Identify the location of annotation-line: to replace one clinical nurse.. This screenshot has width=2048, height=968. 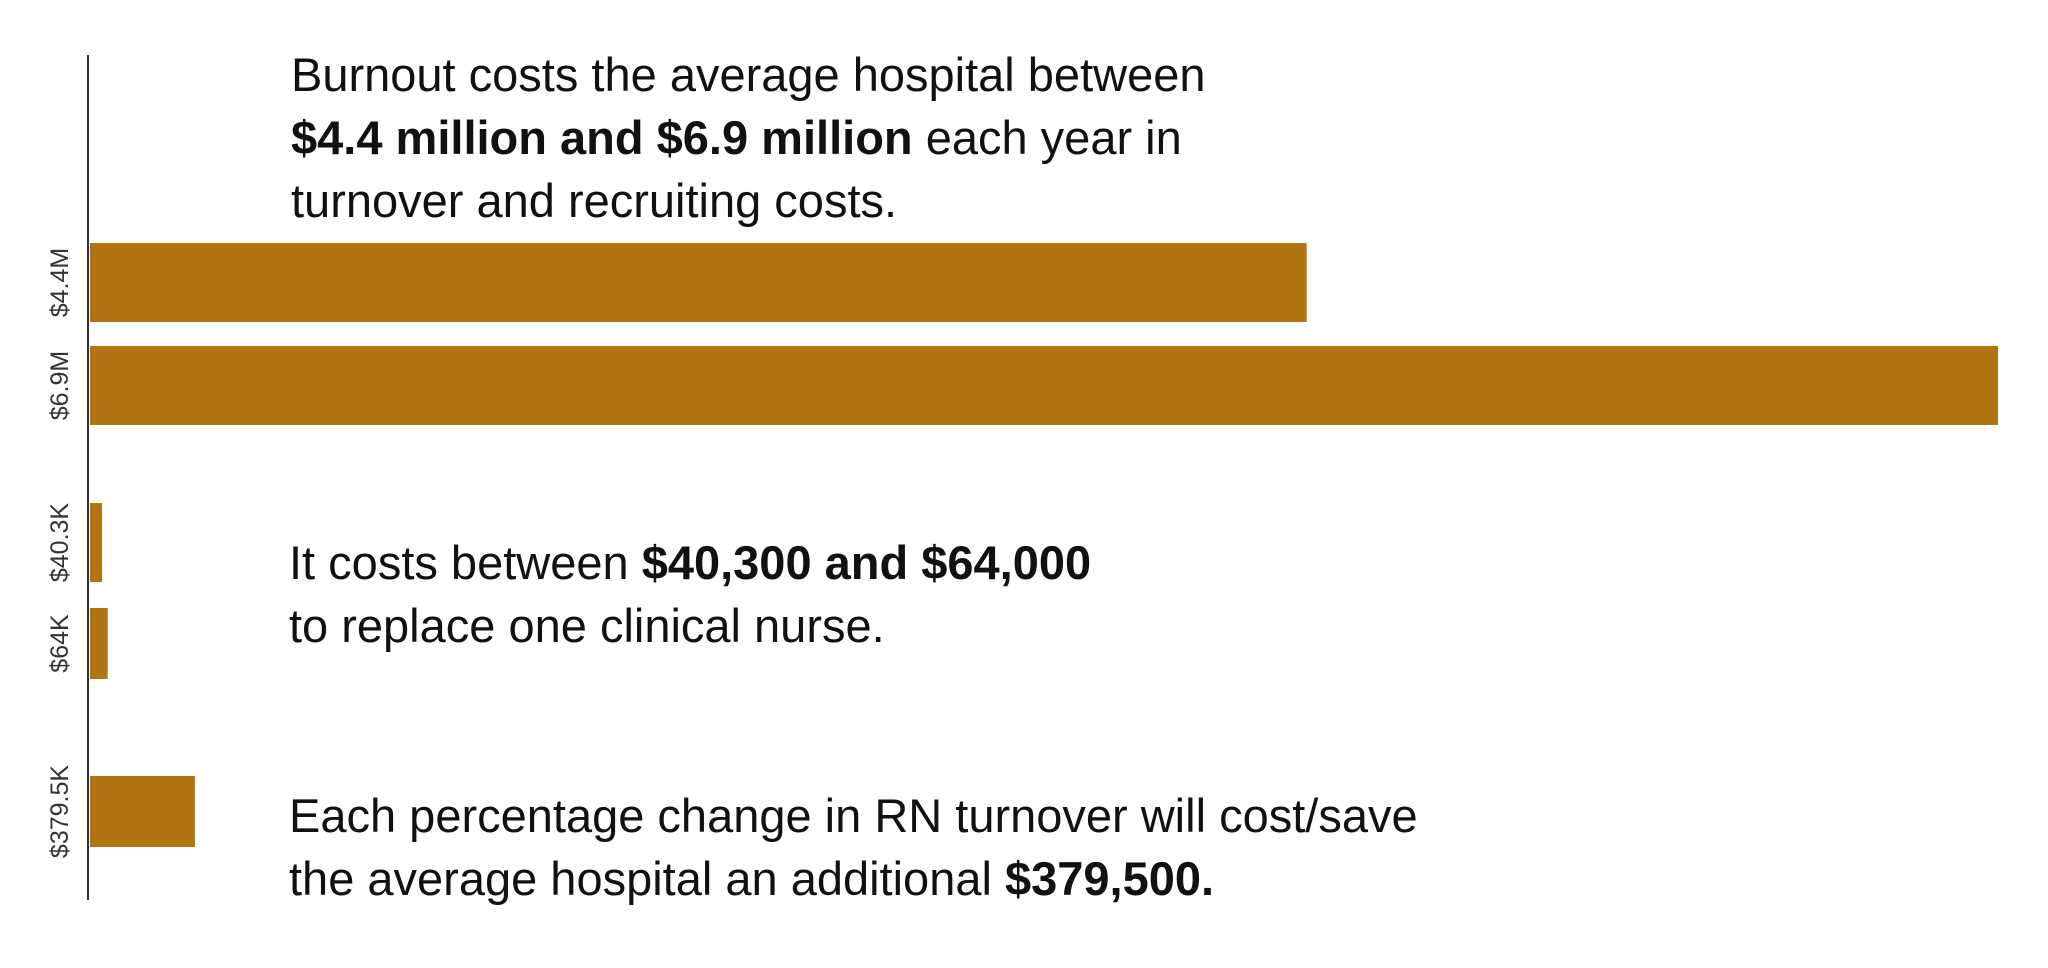
(690, 625).